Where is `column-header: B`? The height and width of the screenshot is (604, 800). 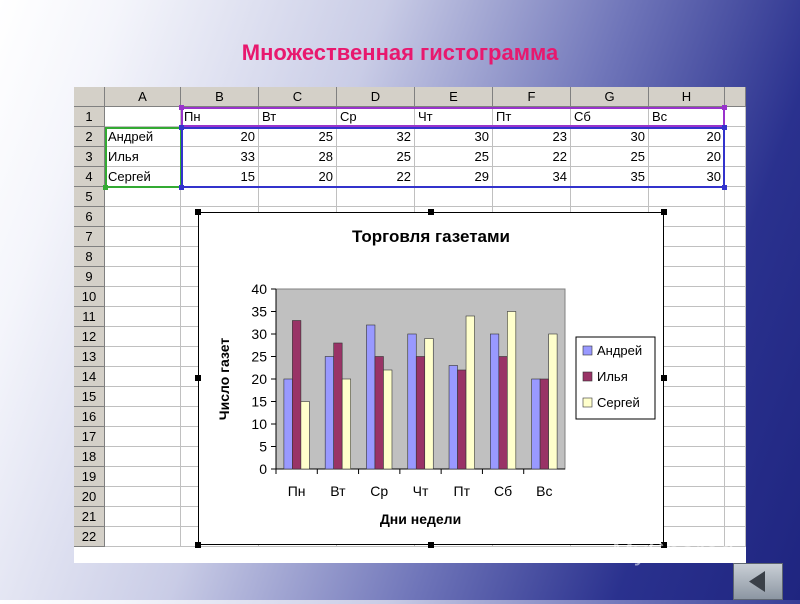 column-header: B is located at coordinates (220, 97).